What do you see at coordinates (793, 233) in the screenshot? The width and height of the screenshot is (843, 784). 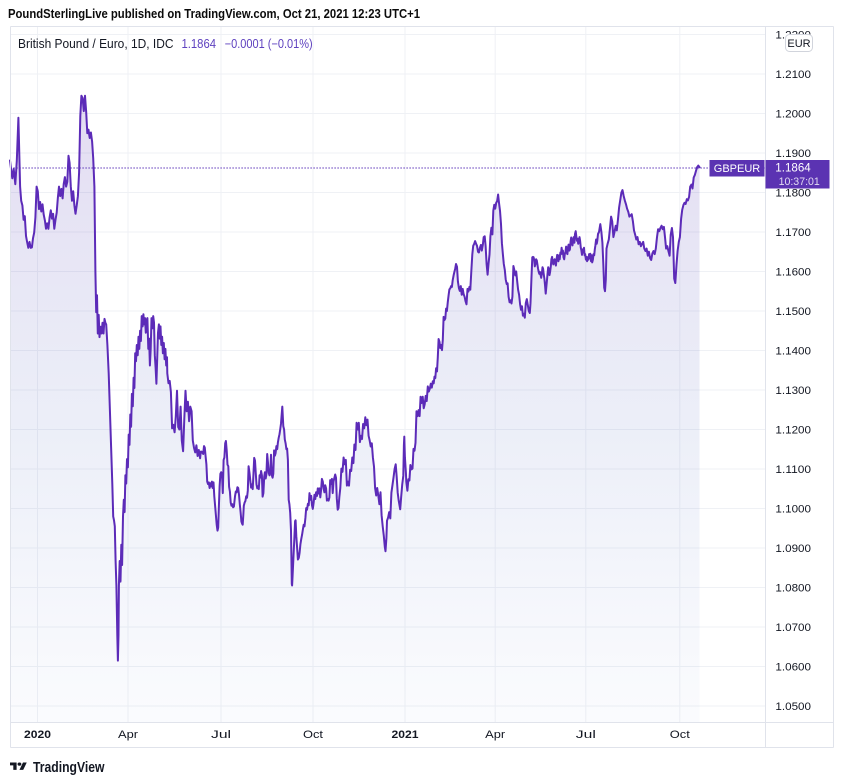 I see `svg-text: 1.1700` at bounding box center [793, 233].